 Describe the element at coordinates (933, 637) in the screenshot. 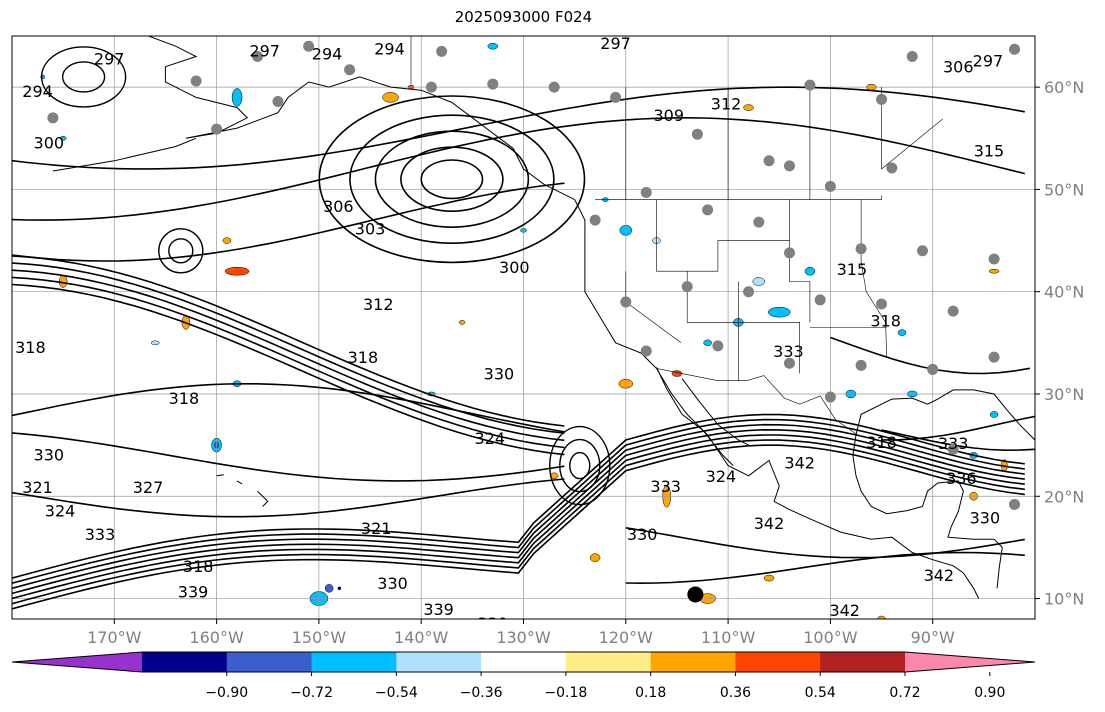

I see `lon-tick-label: 90°W` at that location.